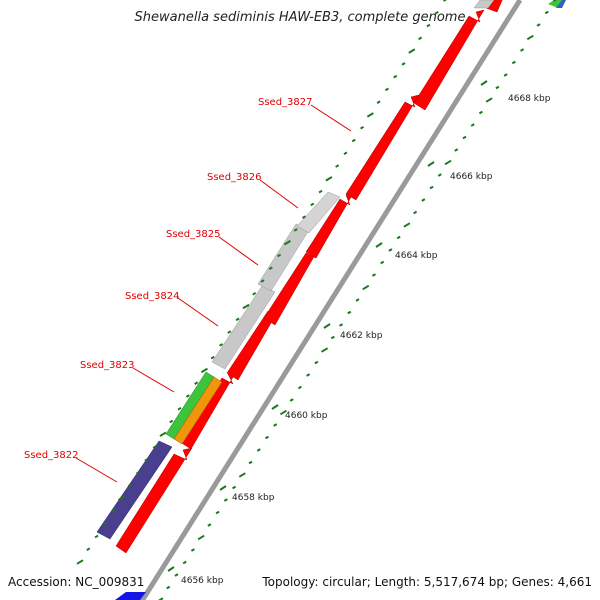  I want to click on gene-blue, so click(130, 596).